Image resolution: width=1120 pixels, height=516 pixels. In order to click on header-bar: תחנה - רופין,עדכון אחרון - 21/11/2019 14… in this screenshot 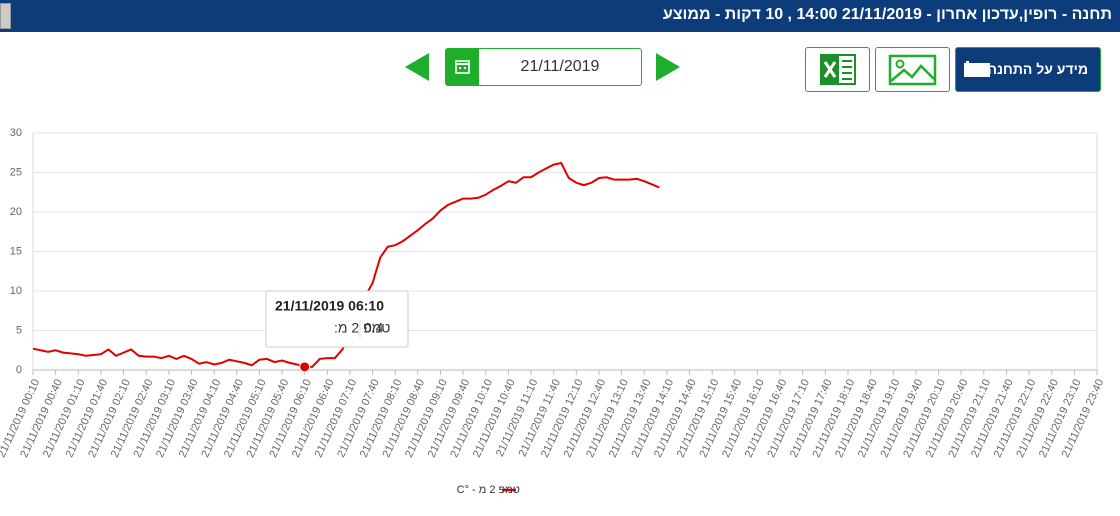, I will do `click(560, 16)`.